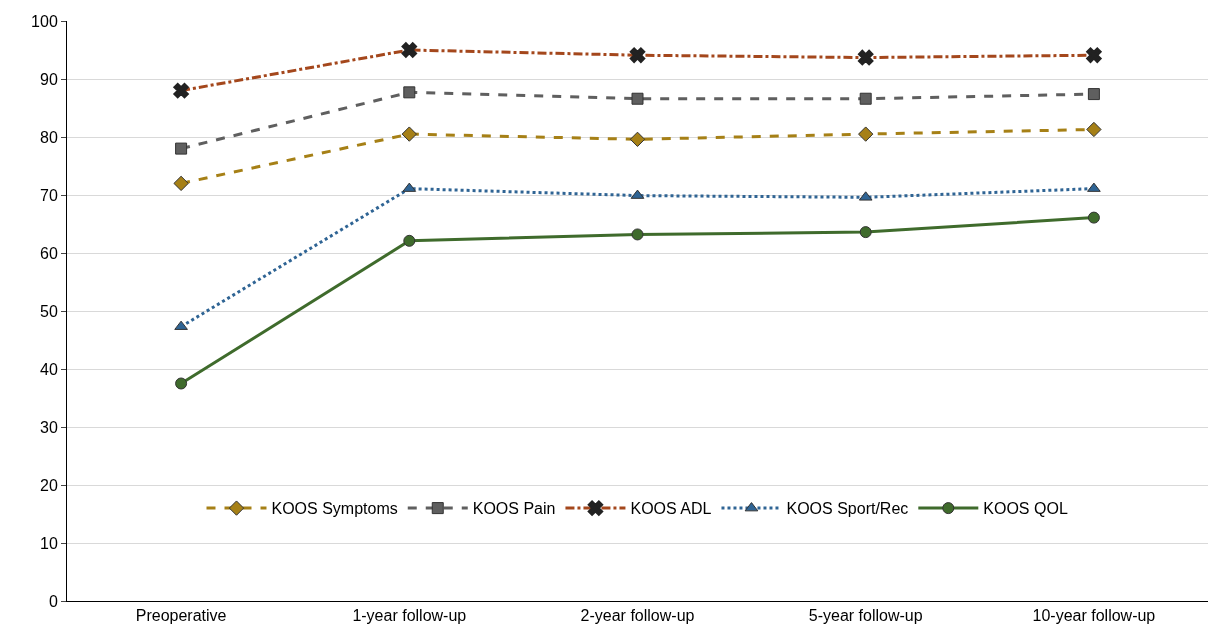 The width and height of the screenshot is (1218, 639). What do you see at coordinates (49, 543) in the screenshot?
I see `y-tick-label: 10` at bounding box center [49, 543].